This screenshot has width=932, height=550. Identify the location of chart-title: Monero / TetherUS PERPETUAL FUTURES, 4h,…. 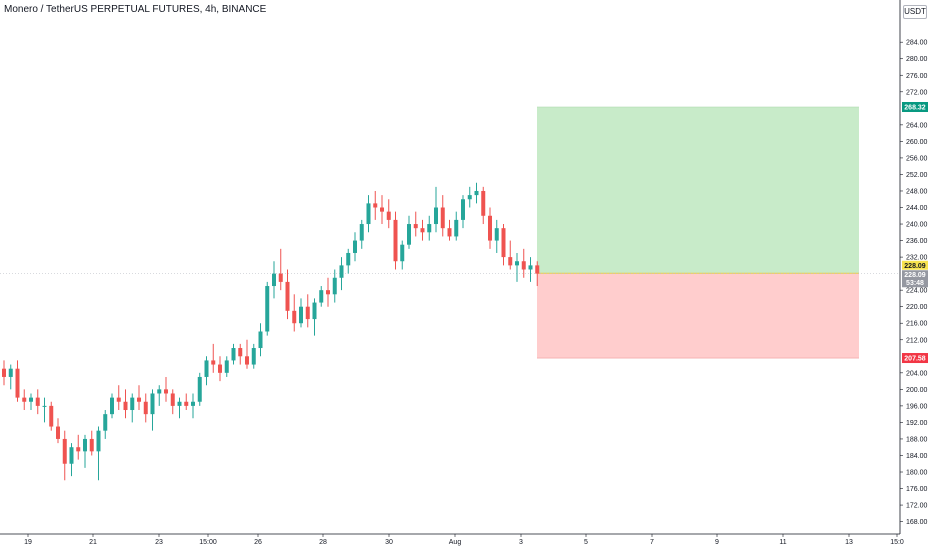
(135, 9).